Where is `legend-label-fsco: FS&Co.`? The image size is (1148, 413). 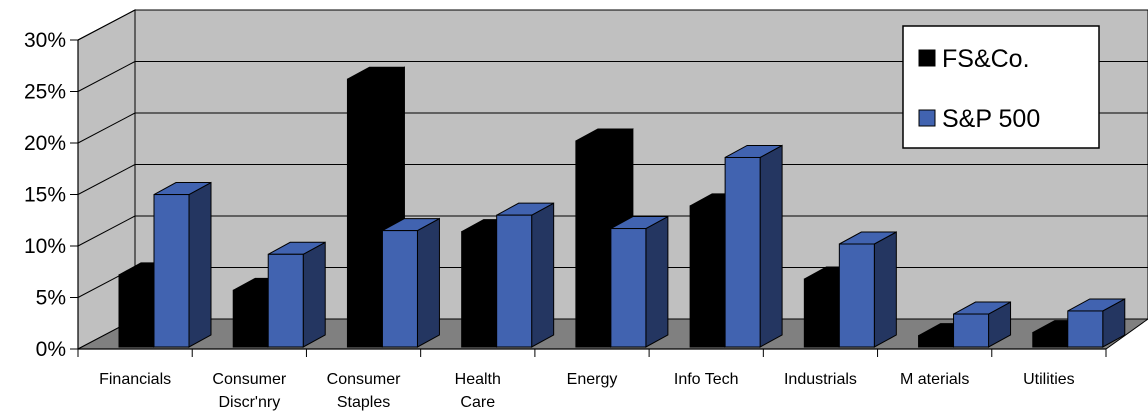 legend-label-fsco: FS&Co. is located at coordinates (986, 59).